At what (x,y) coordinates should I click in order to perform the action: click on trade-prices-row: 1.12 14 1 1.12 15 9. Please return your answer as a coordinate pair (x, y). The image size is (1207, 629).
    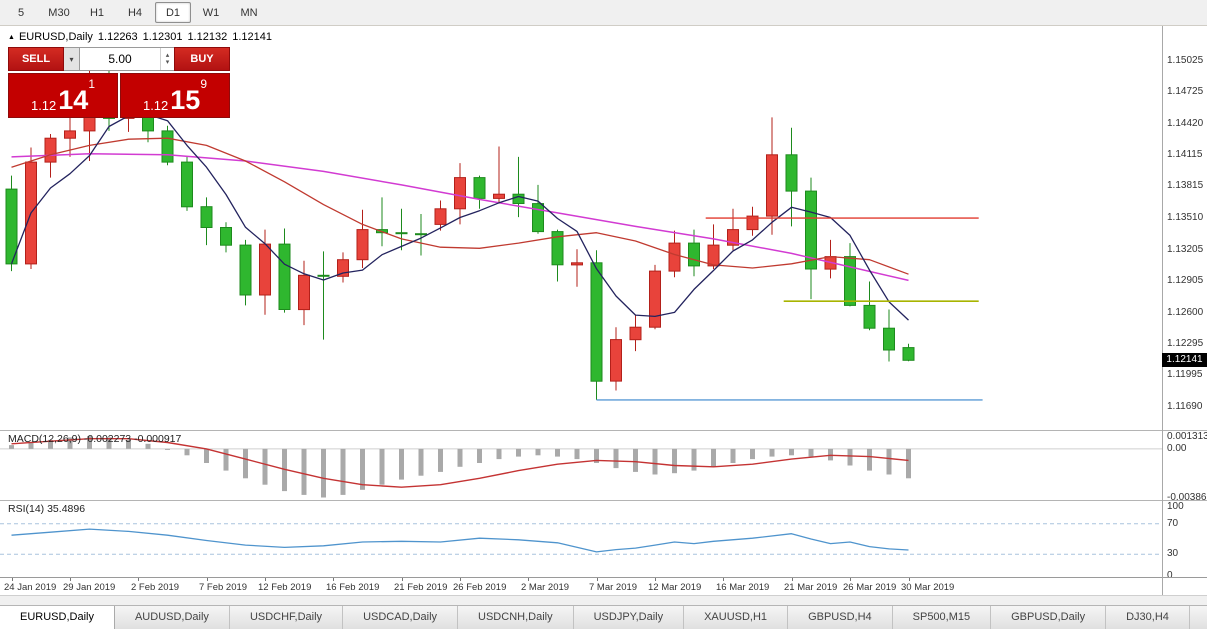
    Looking at the image, I should click on (119, 95).